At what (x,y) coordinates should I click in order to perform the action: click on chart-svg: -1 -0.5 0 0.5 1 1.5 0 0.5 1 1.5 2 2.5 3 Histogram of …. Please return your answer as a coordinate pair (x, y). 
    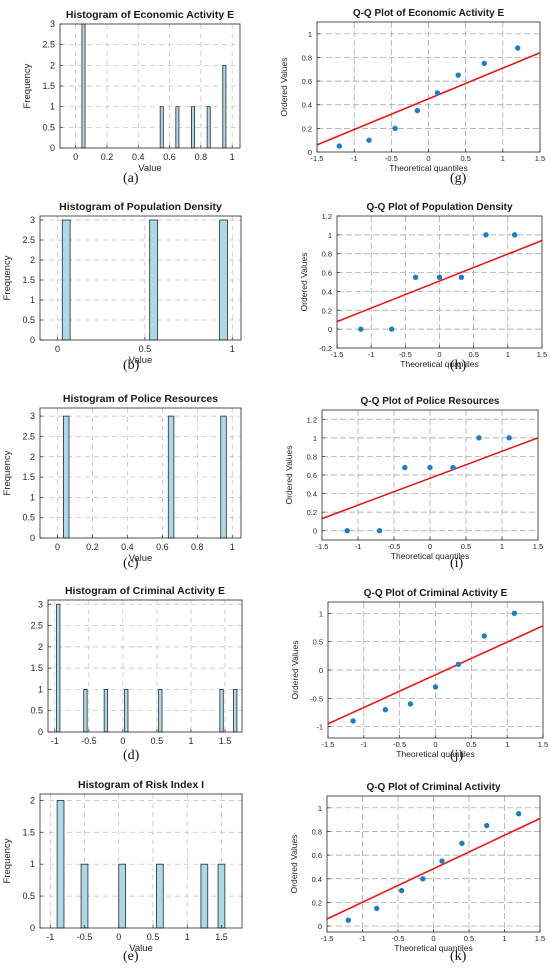
    Looking at the image, I should click on (136, 665).